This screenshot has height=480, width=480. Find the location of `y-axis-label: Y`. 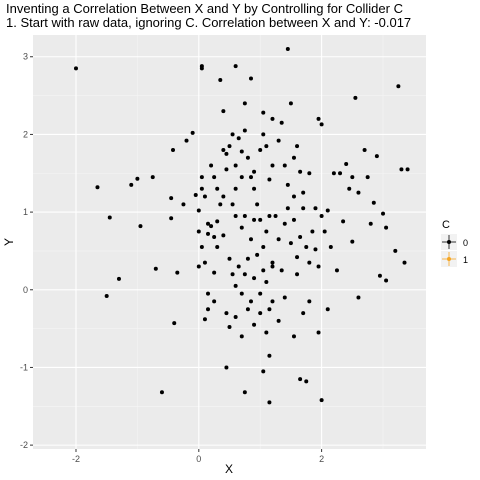

y-axis-label: Y is located at coordinates (9, 242).